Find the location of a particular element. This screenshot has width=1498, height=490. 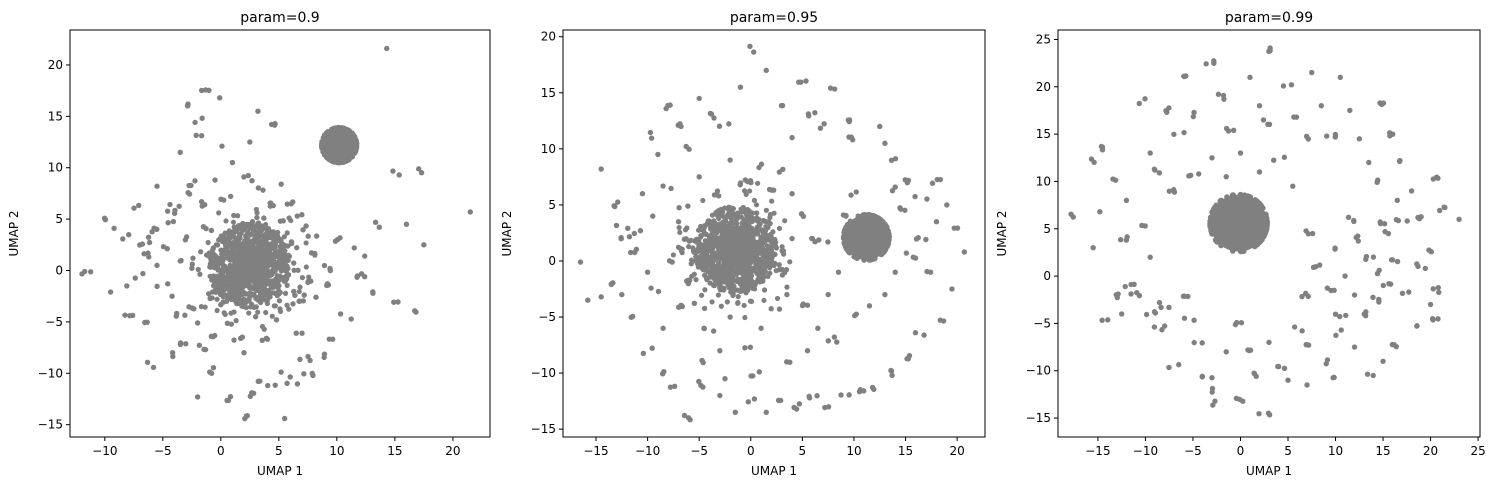

y-tick-label: −5 is located at coordinates (547, 317).